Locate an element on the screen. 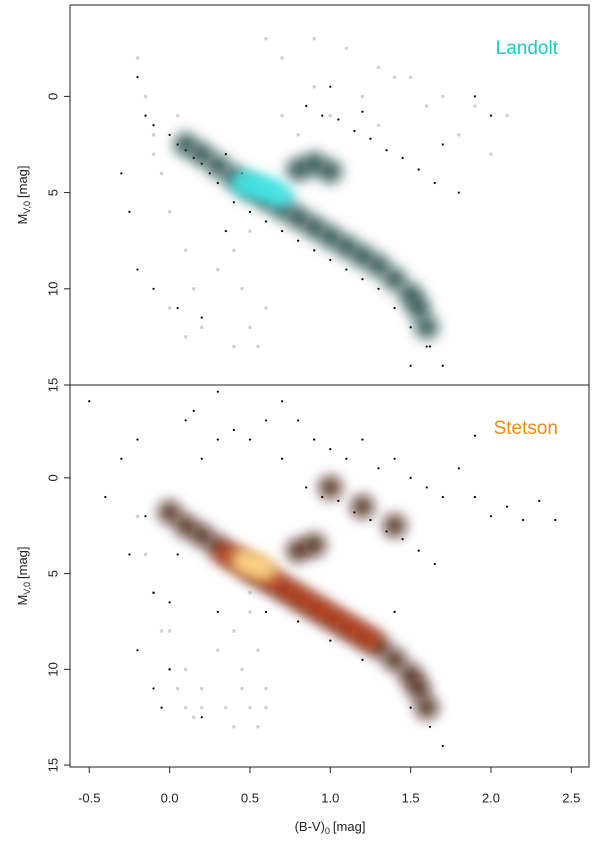 This screenshot has height=850, width=600. axis-label-main: (B-V) is located at coordinates (310, 826).